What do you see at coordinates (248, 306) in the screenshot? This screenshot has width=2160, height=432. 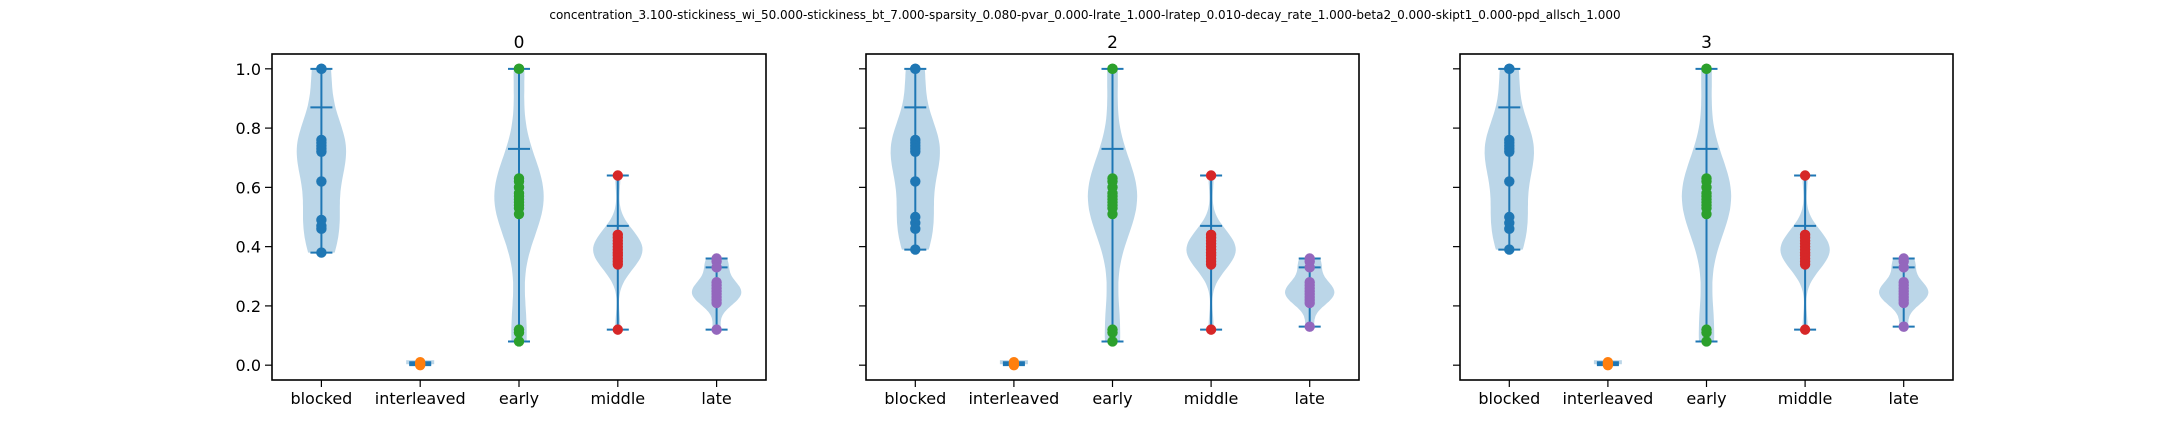 I see `y-tick-label: 0.2` at bounding box center [248, 306].